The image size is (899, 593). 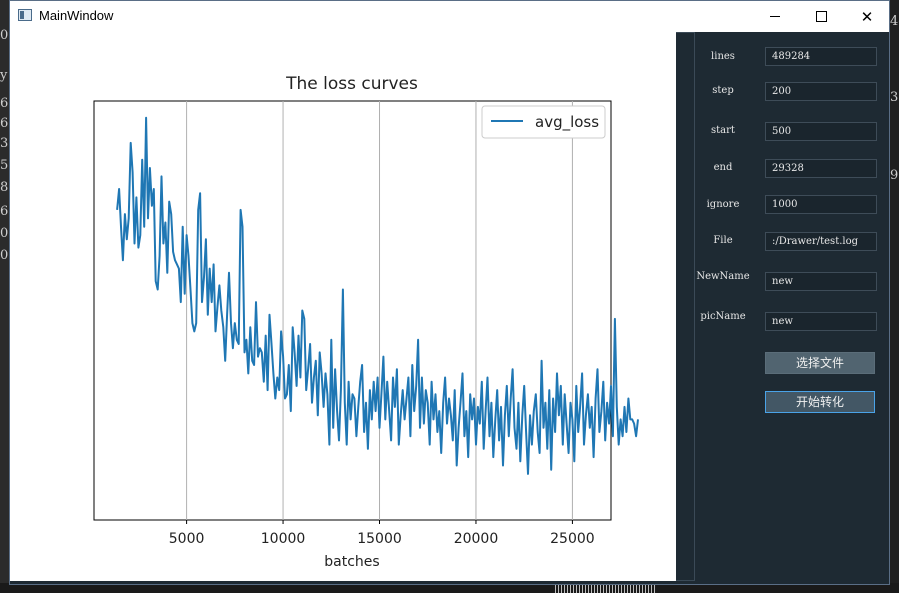 What do you see at coordinates (894, 21) in the screenshot?
I see `desktop-text-fragment: 4e` at bounding box center [894, 21].